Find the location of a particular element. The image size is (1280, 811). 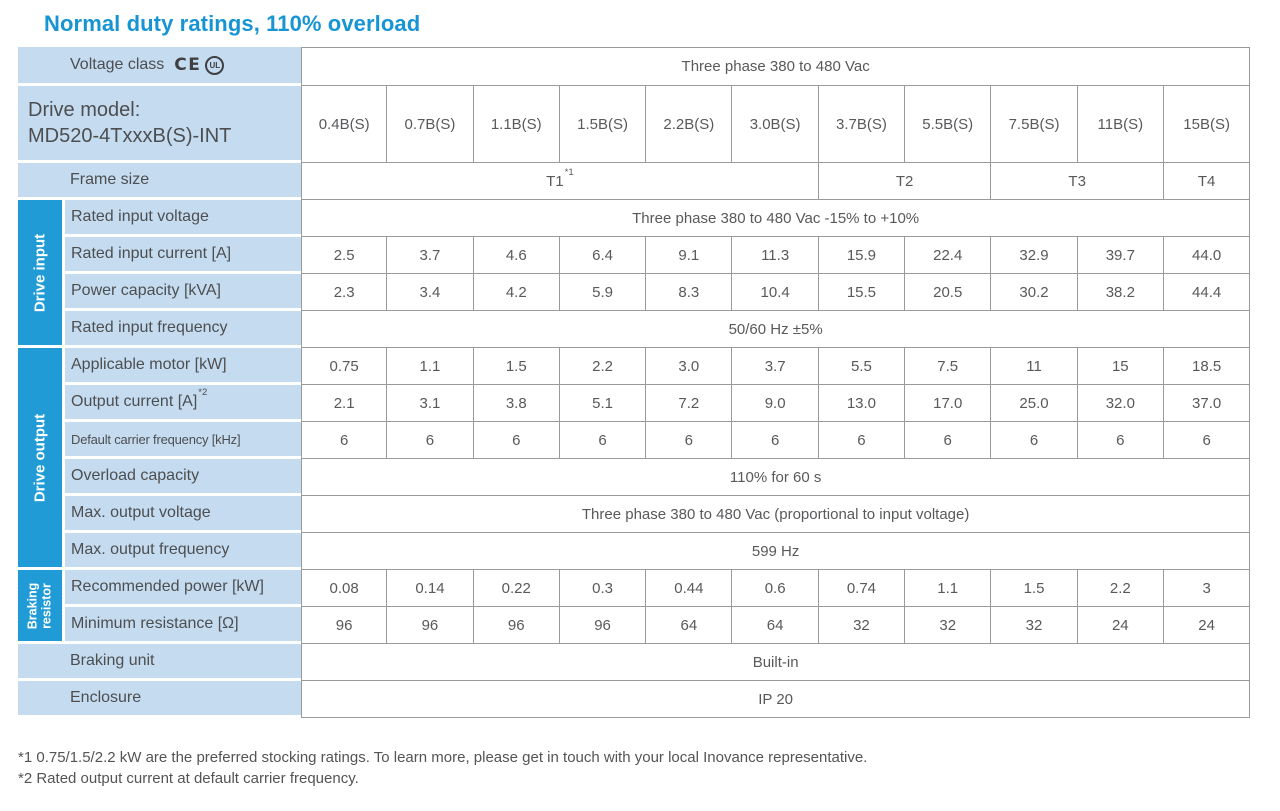

data-cell: 1.1B(S) is located at coordinates (516, 124).